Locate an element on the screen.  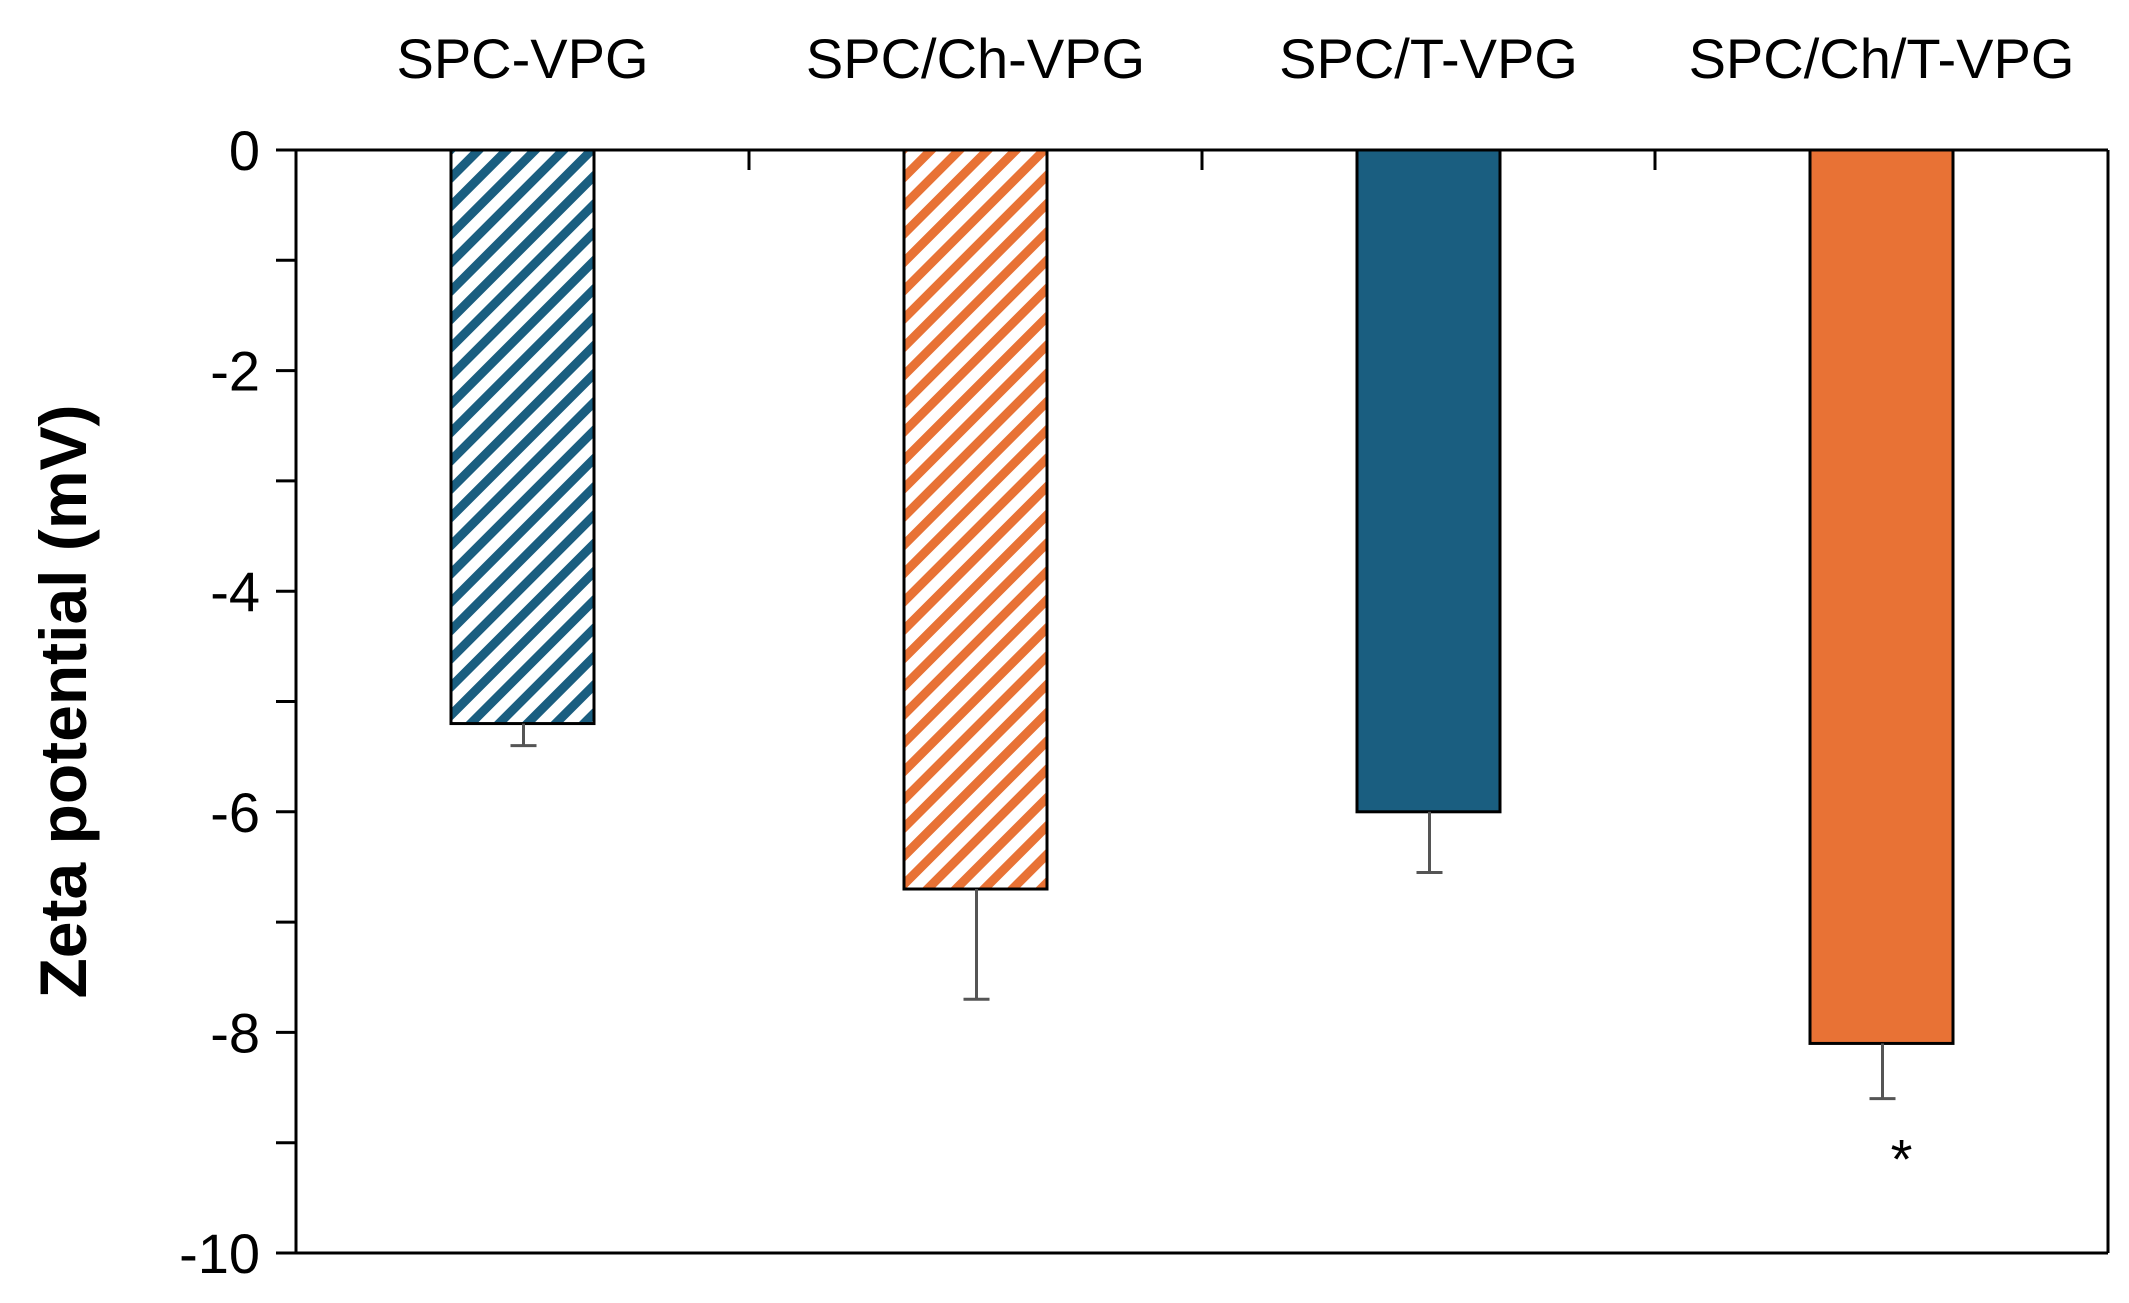
y-axis-title: Zeta potential (mV) is located at coordinates (63, 701).